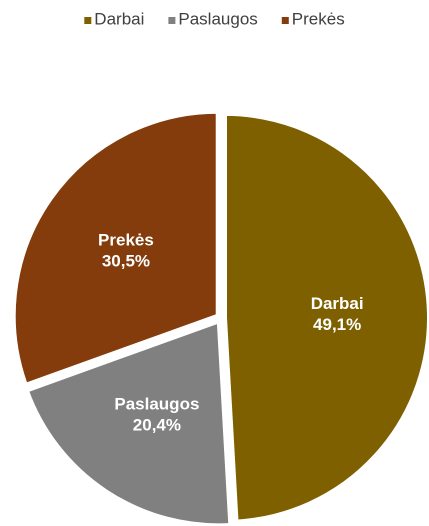 Image resolution: width=429 pixels, height=526 pixels. I want to click on legend-text: Paslaugos, so click(217, 18).